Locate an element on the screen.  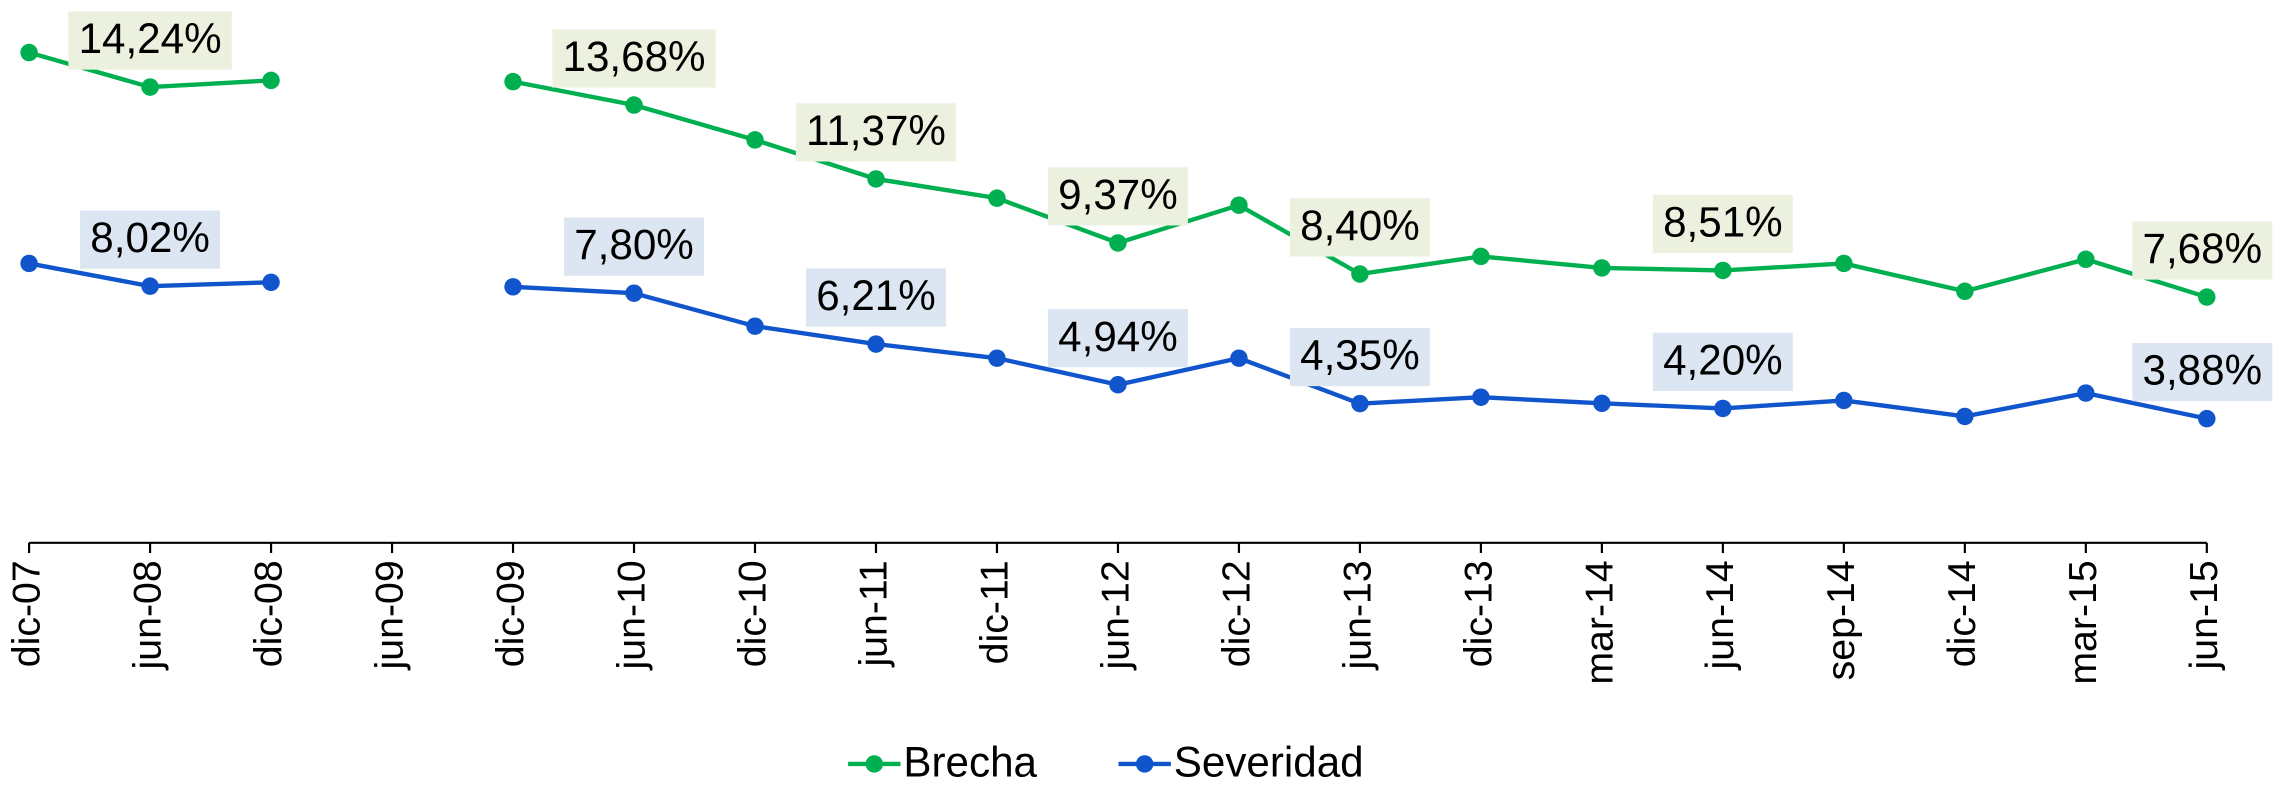
x-tick-label: dic-09 is located at coordinates (510, 613).